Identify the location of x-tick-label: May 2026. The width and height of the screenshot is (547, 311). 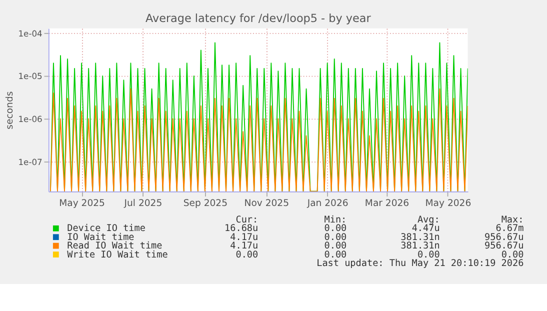
(448, 203).